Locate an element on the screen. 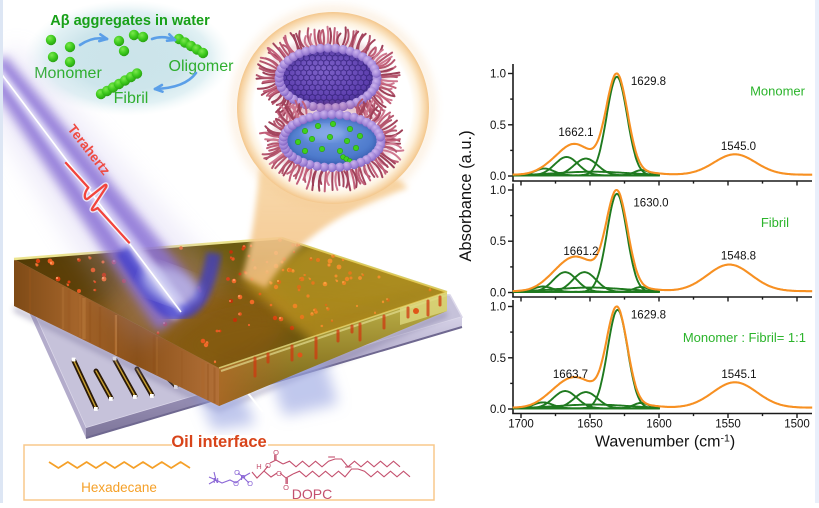  svg-text: 1650 is located at coordinates (590, 425).